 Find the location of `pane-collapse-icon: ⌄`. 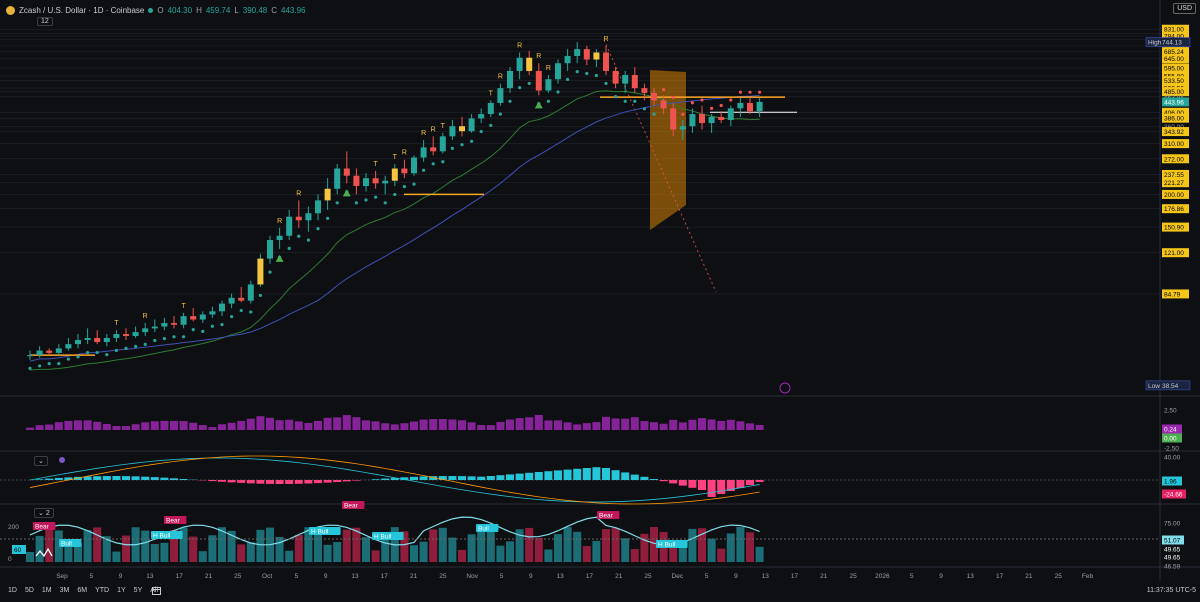

pane-collapse-icon: ⌄ is located at coordinates (41, 461).